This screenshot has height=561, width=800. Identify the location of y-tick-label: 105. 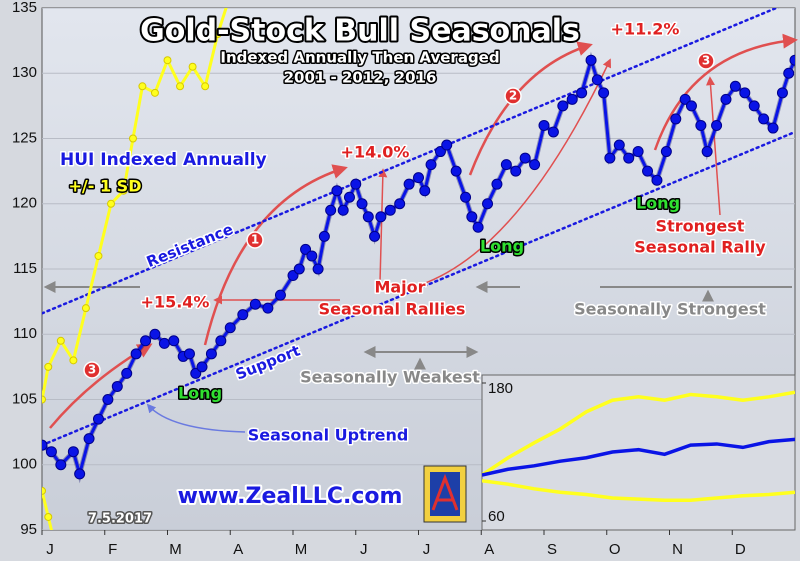
(24, 398).